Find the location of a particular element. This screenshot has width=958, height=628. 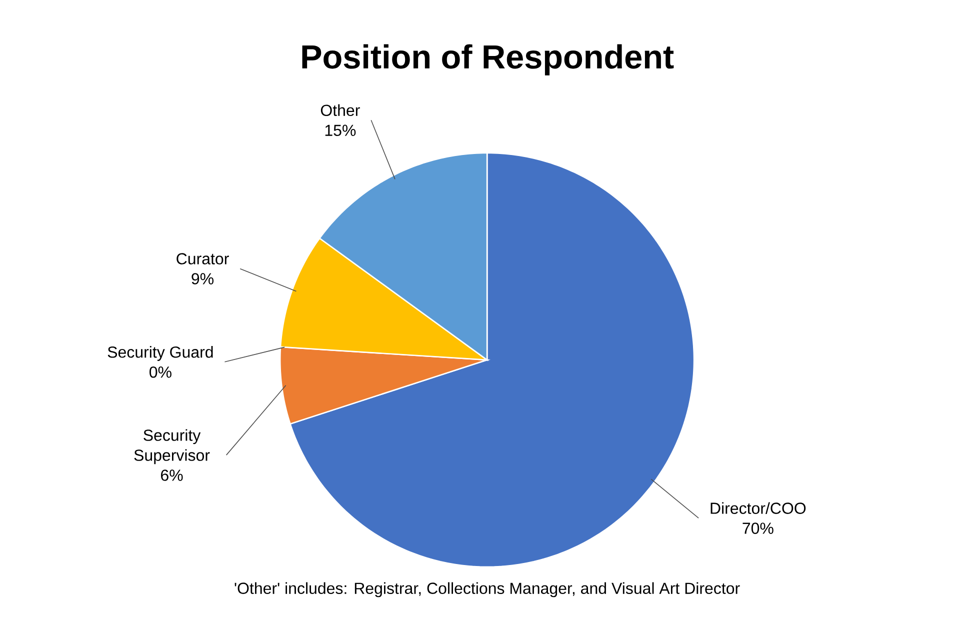

slice-label: Curator is located at coordinates (202, 258).